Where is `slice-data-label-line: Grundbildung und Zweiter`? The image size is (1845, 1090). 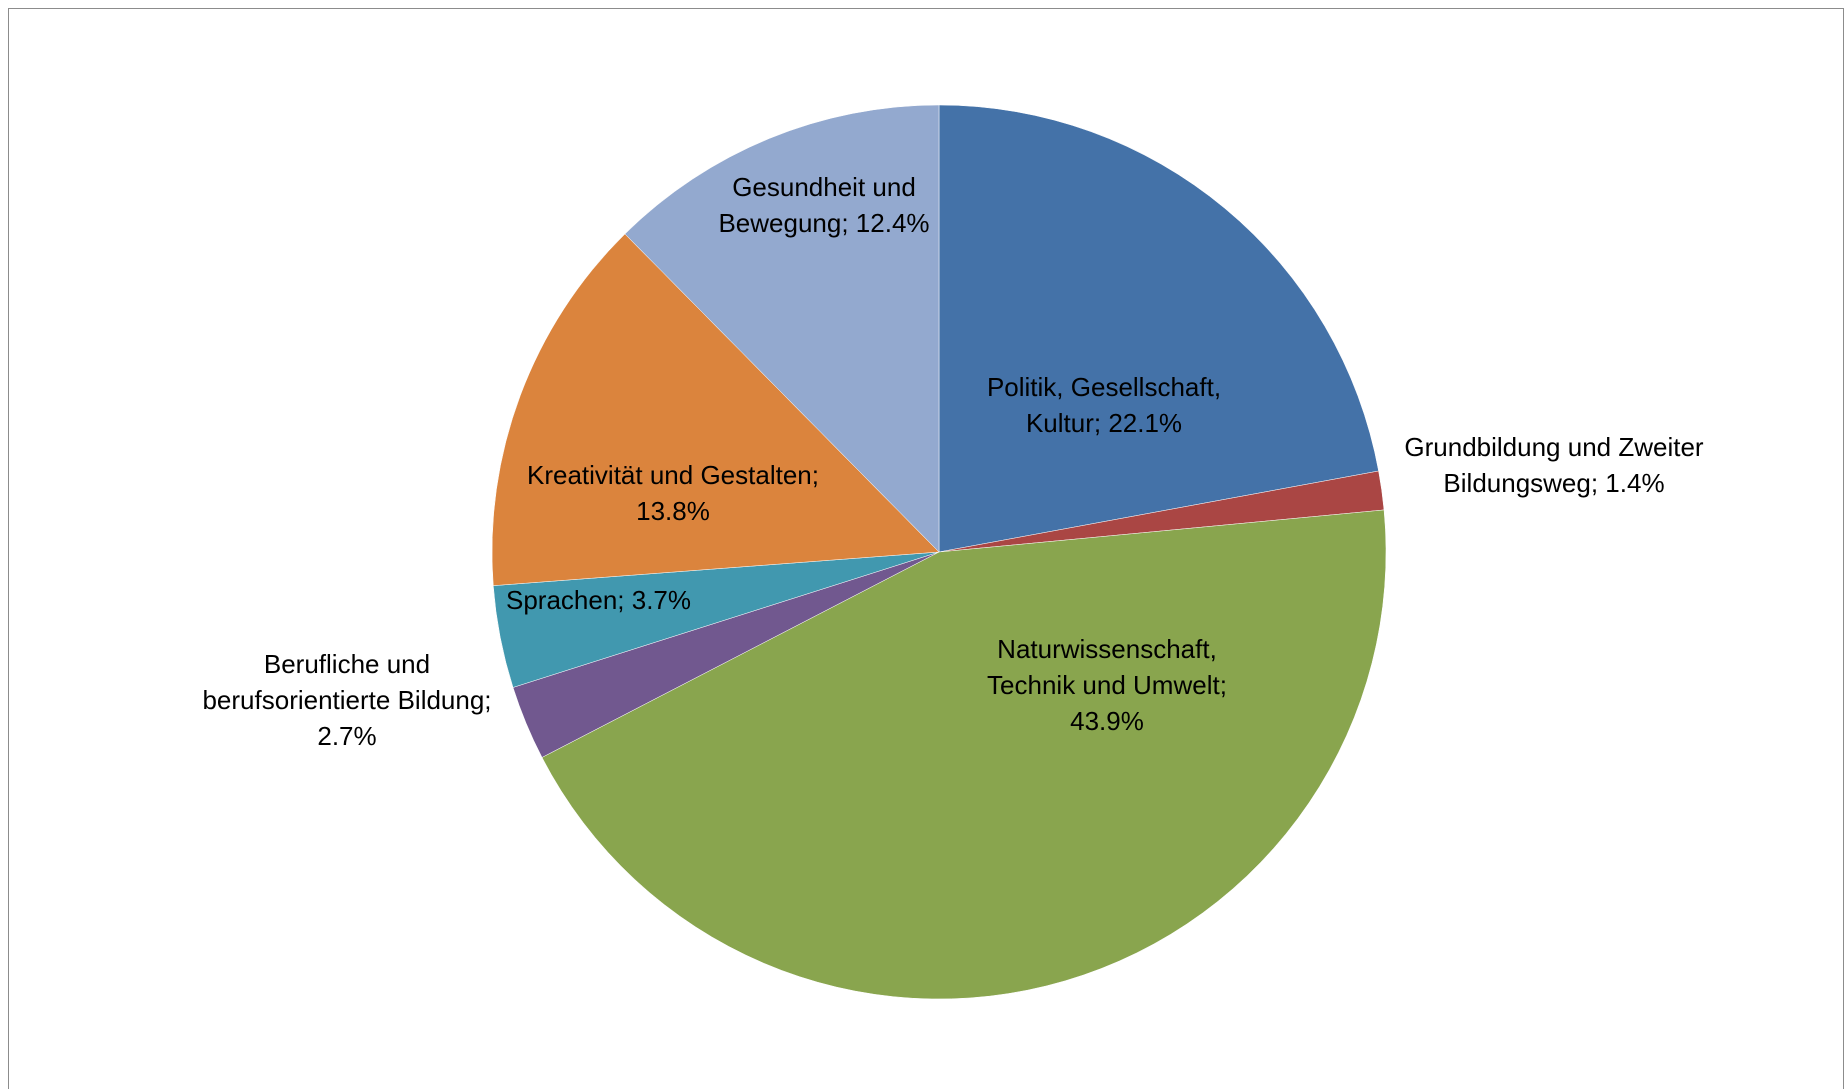
slice-data-label-line: Grundbildung und Zweiter is located at coordinates (1554, 447).